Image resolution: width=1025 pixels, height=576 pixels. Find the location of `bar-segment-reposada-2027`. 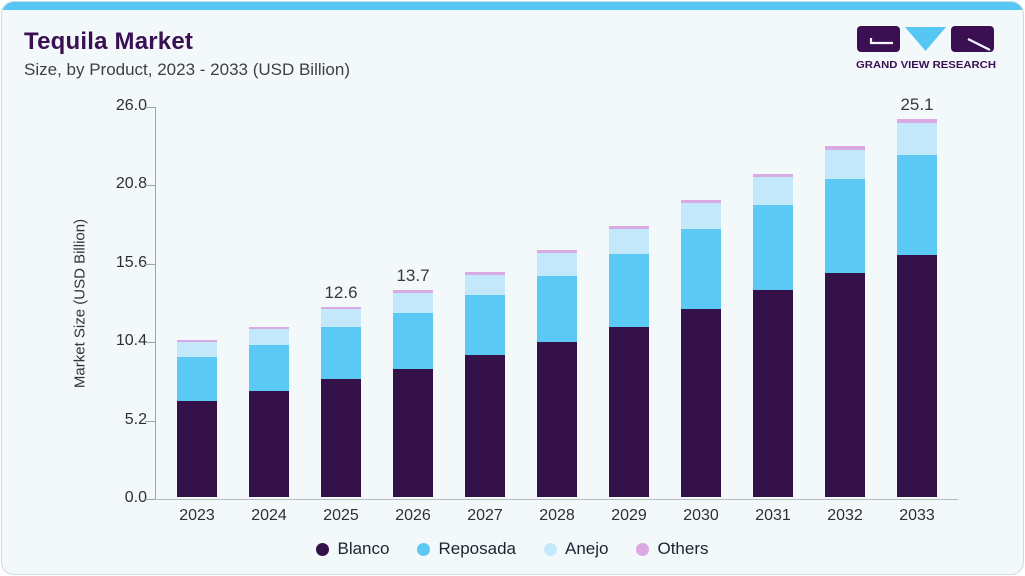

bar-segment-reposada-2027 is located at coordinates (485, 325).